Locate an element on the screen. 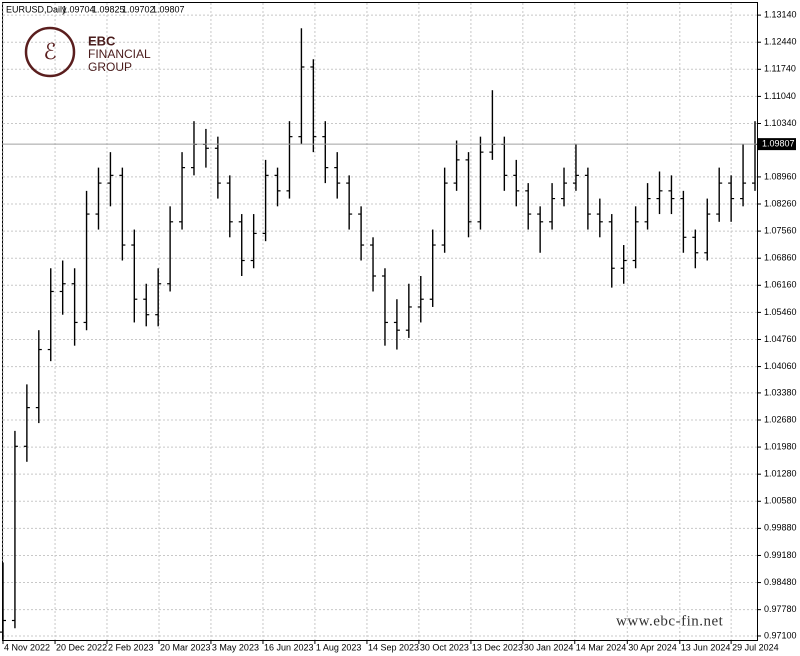 The image size is (800, 656). current-price-box is located at coordinates (777, 144).